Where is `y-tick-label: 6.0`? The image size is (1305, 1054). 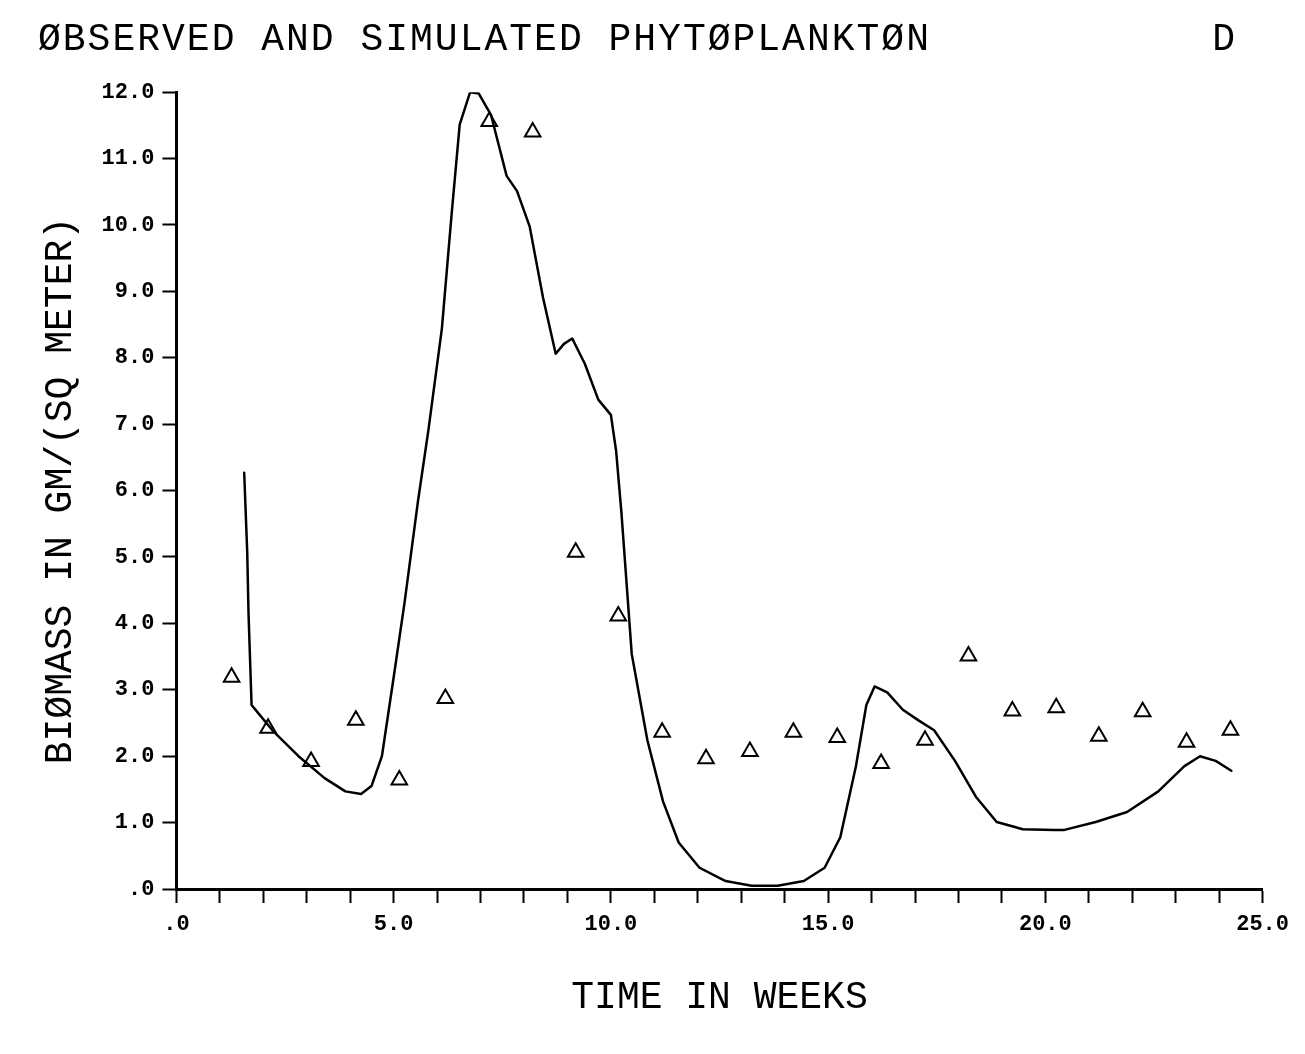 y-tick-label: 6.0 is located at coordinates (134, 491).